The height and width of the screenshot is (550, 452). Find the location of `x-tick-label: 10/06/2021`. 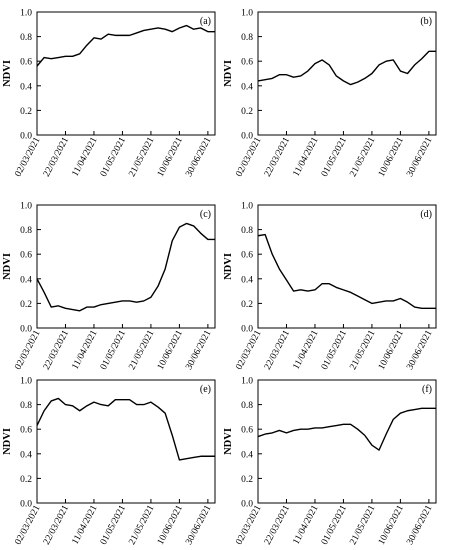

x-tick-label: 10/06/2021 is located at coordinates (391, 524).